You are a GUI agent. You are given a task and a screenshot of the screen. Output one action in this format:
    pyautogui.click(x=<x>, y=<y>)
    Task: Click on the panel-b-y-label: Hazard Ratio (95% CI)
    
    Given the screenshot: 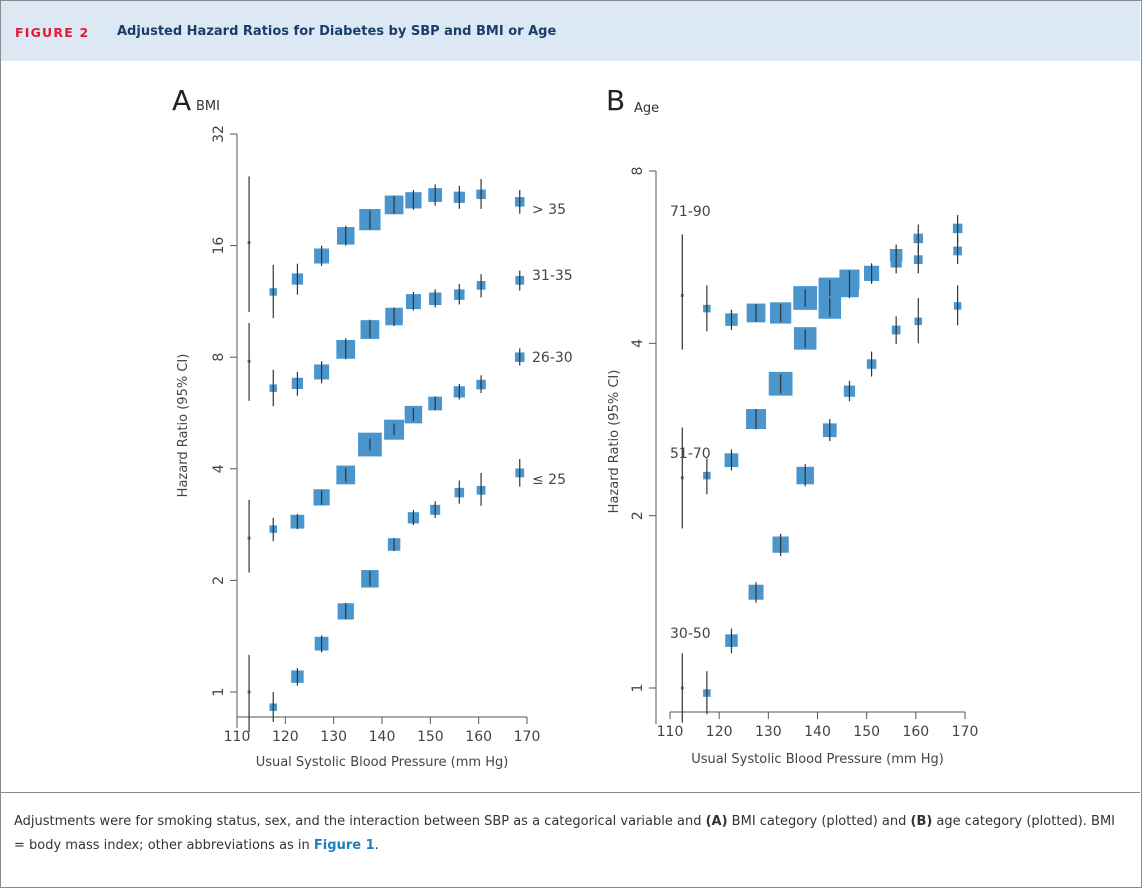 What is the action you would take?
    pyautogui.click(x=614, y=442)
    